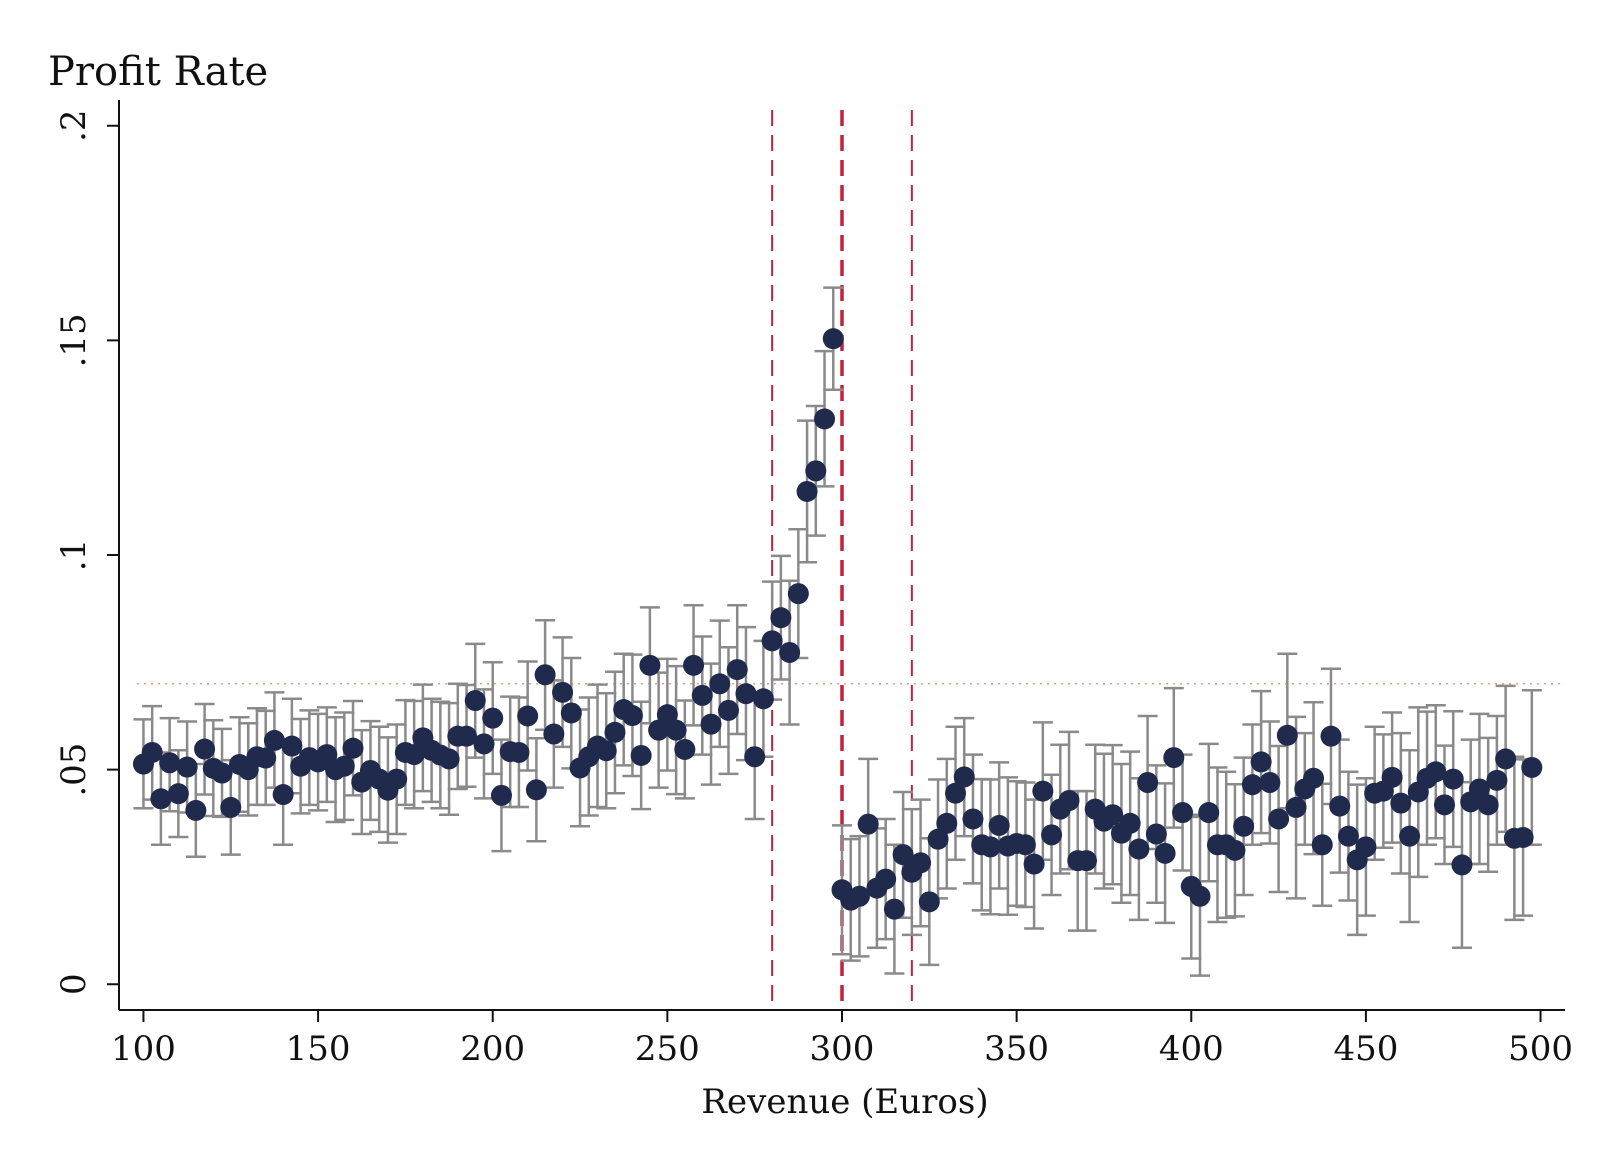  I want to click on x-axis-title: Revenue (Euros), so click(844, 1102).